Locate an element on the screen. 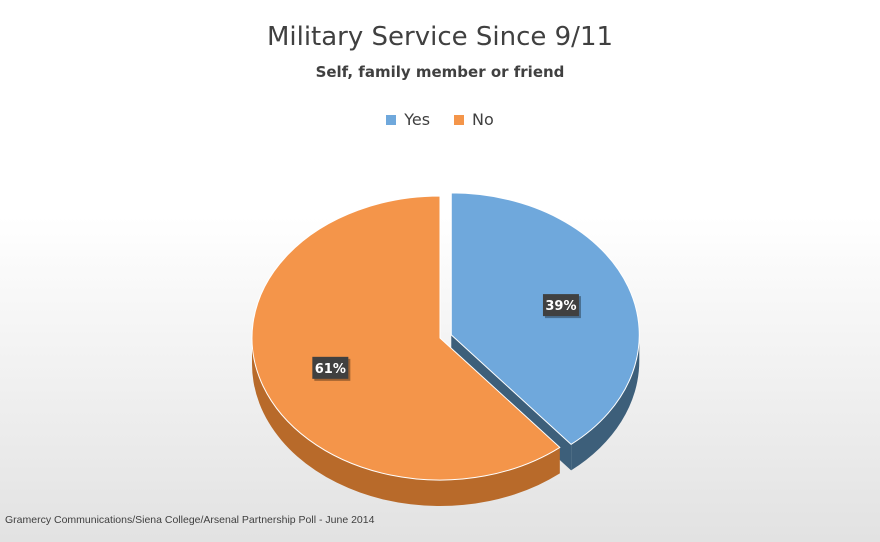 This screenshot has width=880, height=542. data-label-box-no is located at coordinates (330, 367).